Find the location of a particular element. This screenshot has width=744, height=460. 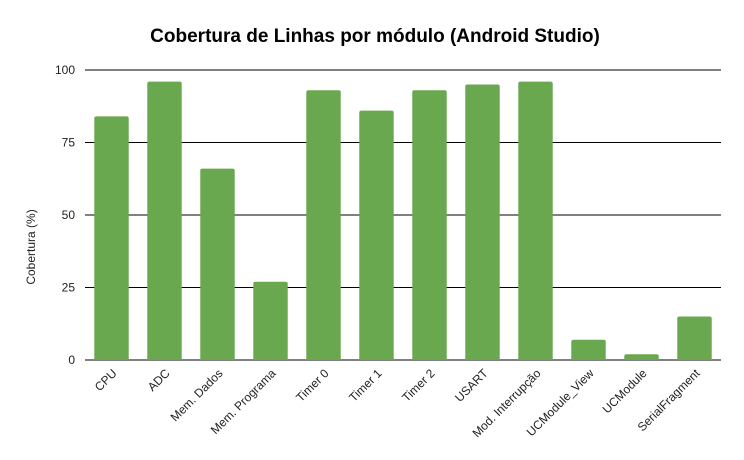

x-tick-label: Timer 0 is located at coordinates (312, 385).